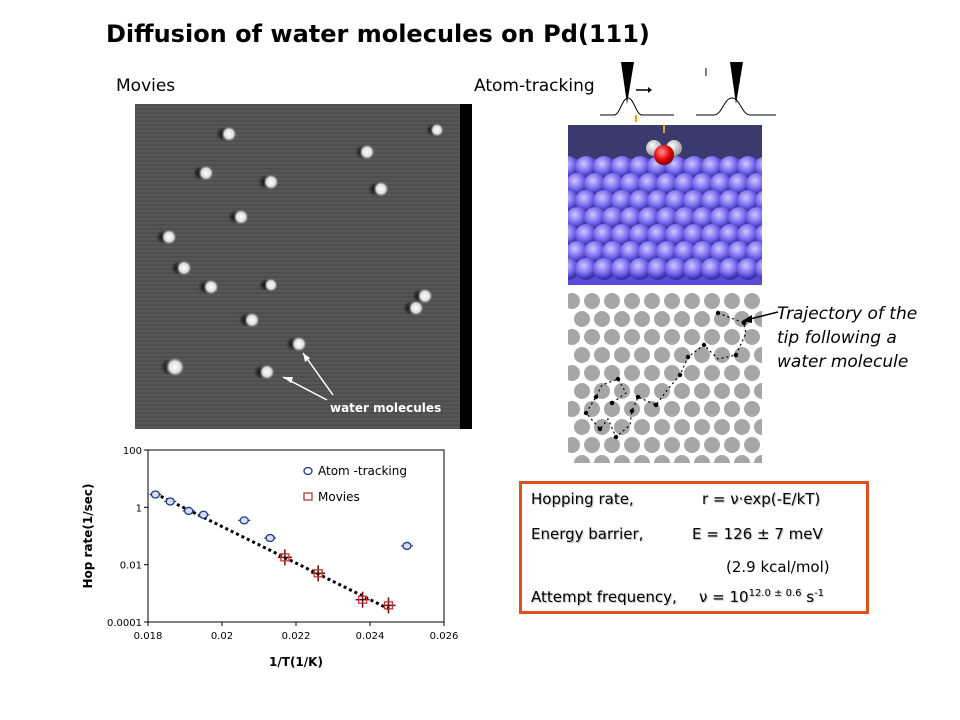 The height and width of the screenshot is (720, 960). Describe the element at coordinates (296, 662) in the screenshot. I see `x-axis-label: 1/T(1/K)` at that location.